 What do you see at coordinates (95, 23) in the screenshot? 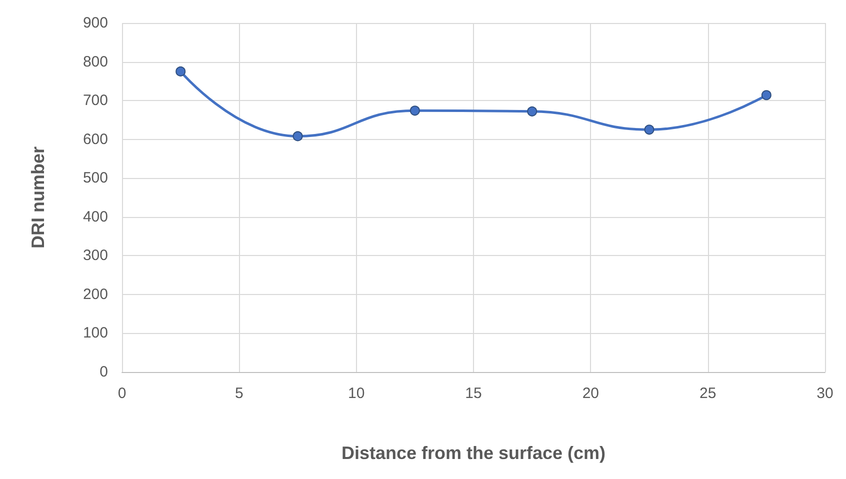
I see `y-tick-label: 900` at bounding box center [95, 23].